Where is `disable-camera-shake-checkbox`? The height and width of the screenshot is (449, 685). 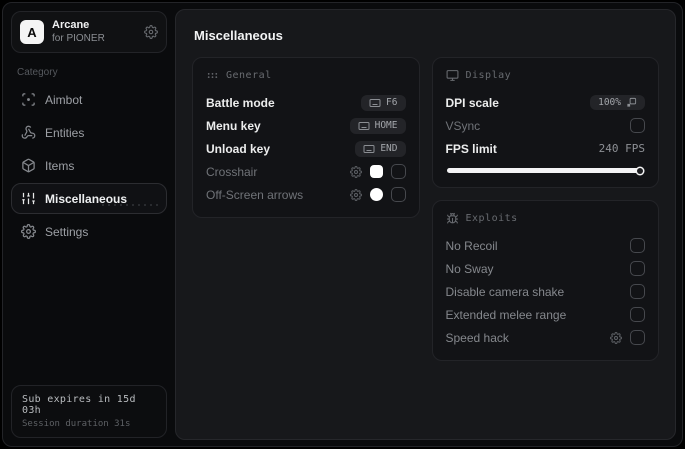 disable-camera-shake-checkbox is located at coordinates (637, 291).